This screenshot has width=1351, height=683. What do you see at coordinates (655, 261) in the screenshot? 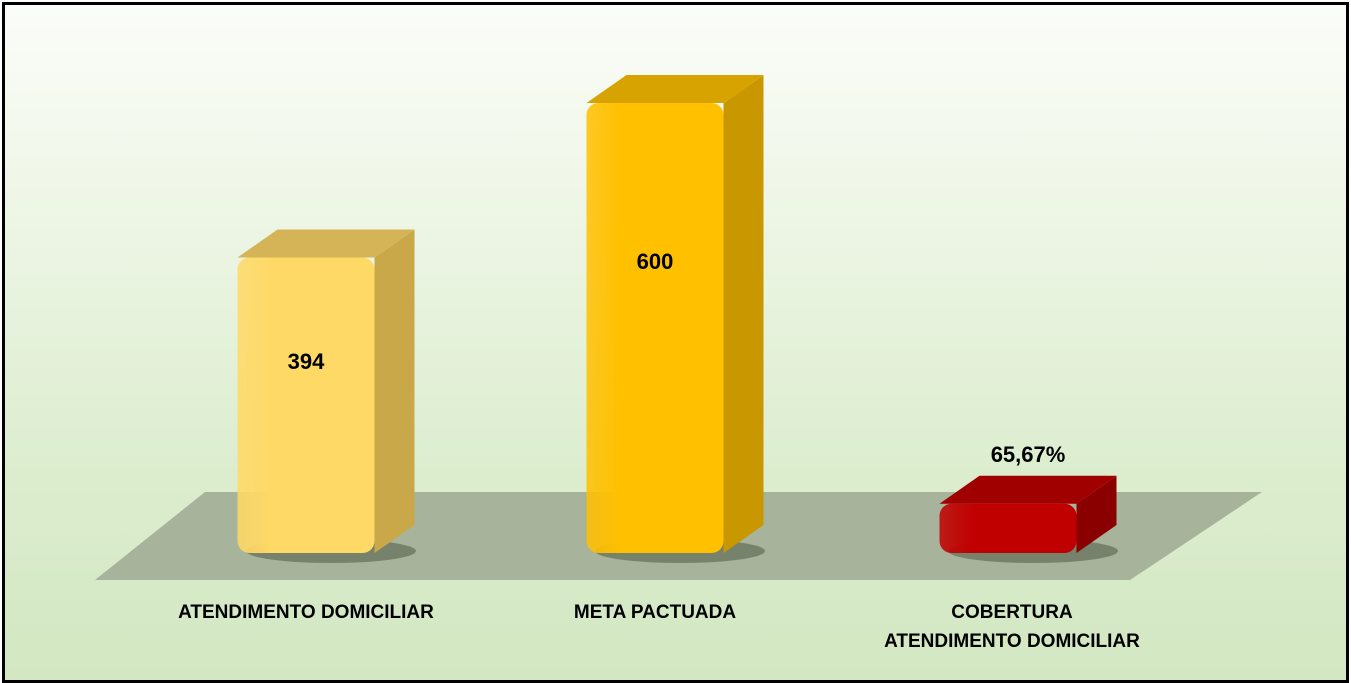
I see `data-label: 600` at bounding box center [655, 261].